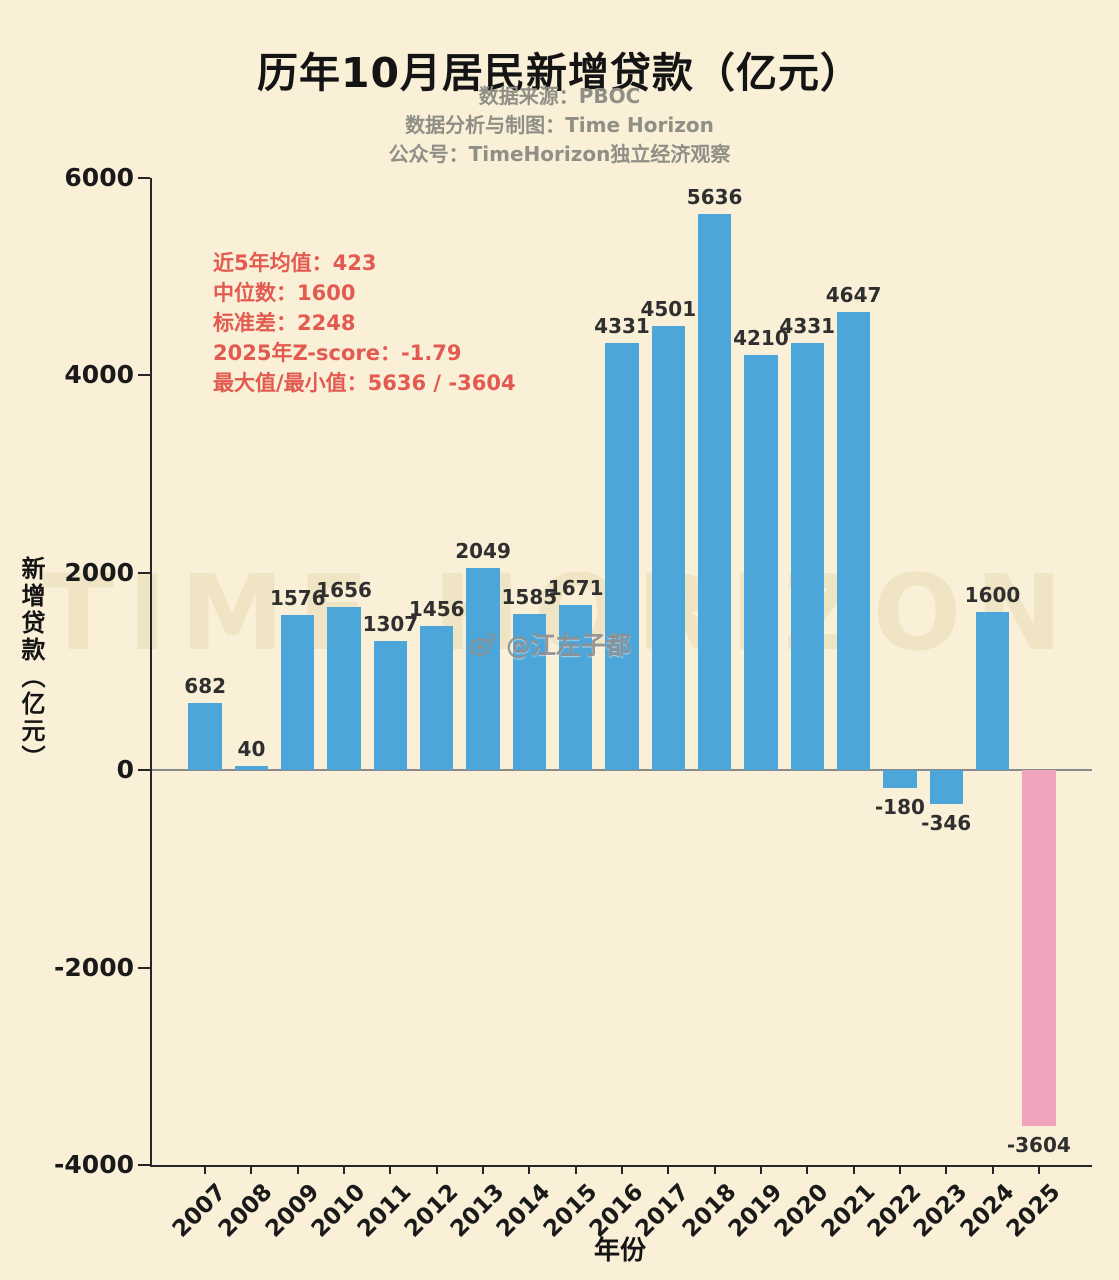  I want to click on bar-value-label: 2049, so click(483, 550).